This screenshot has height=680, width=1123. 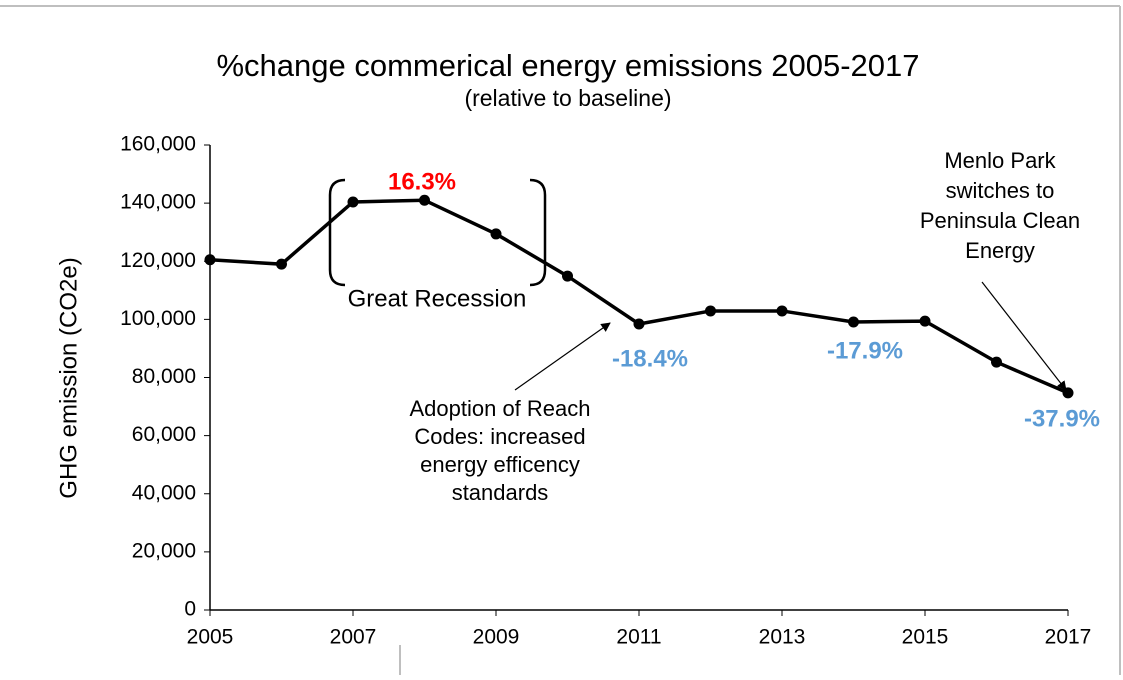 I want to click on x-tick-label: 2017, so click(x=1068, y=637).